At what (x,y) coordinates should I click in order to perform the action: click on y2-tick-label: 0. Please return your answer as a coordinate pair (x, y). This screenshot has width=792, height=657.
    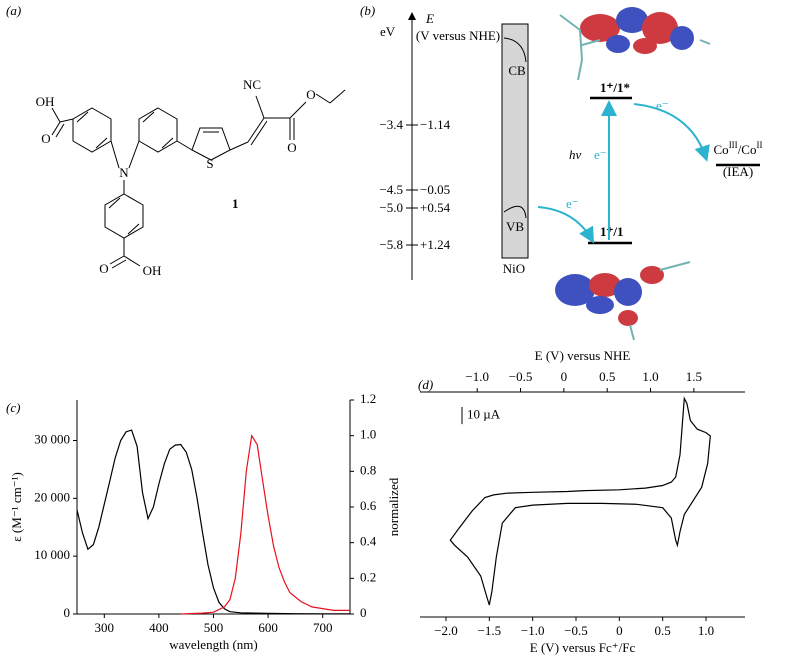
    Looking at the image, I should click on (363, 612).